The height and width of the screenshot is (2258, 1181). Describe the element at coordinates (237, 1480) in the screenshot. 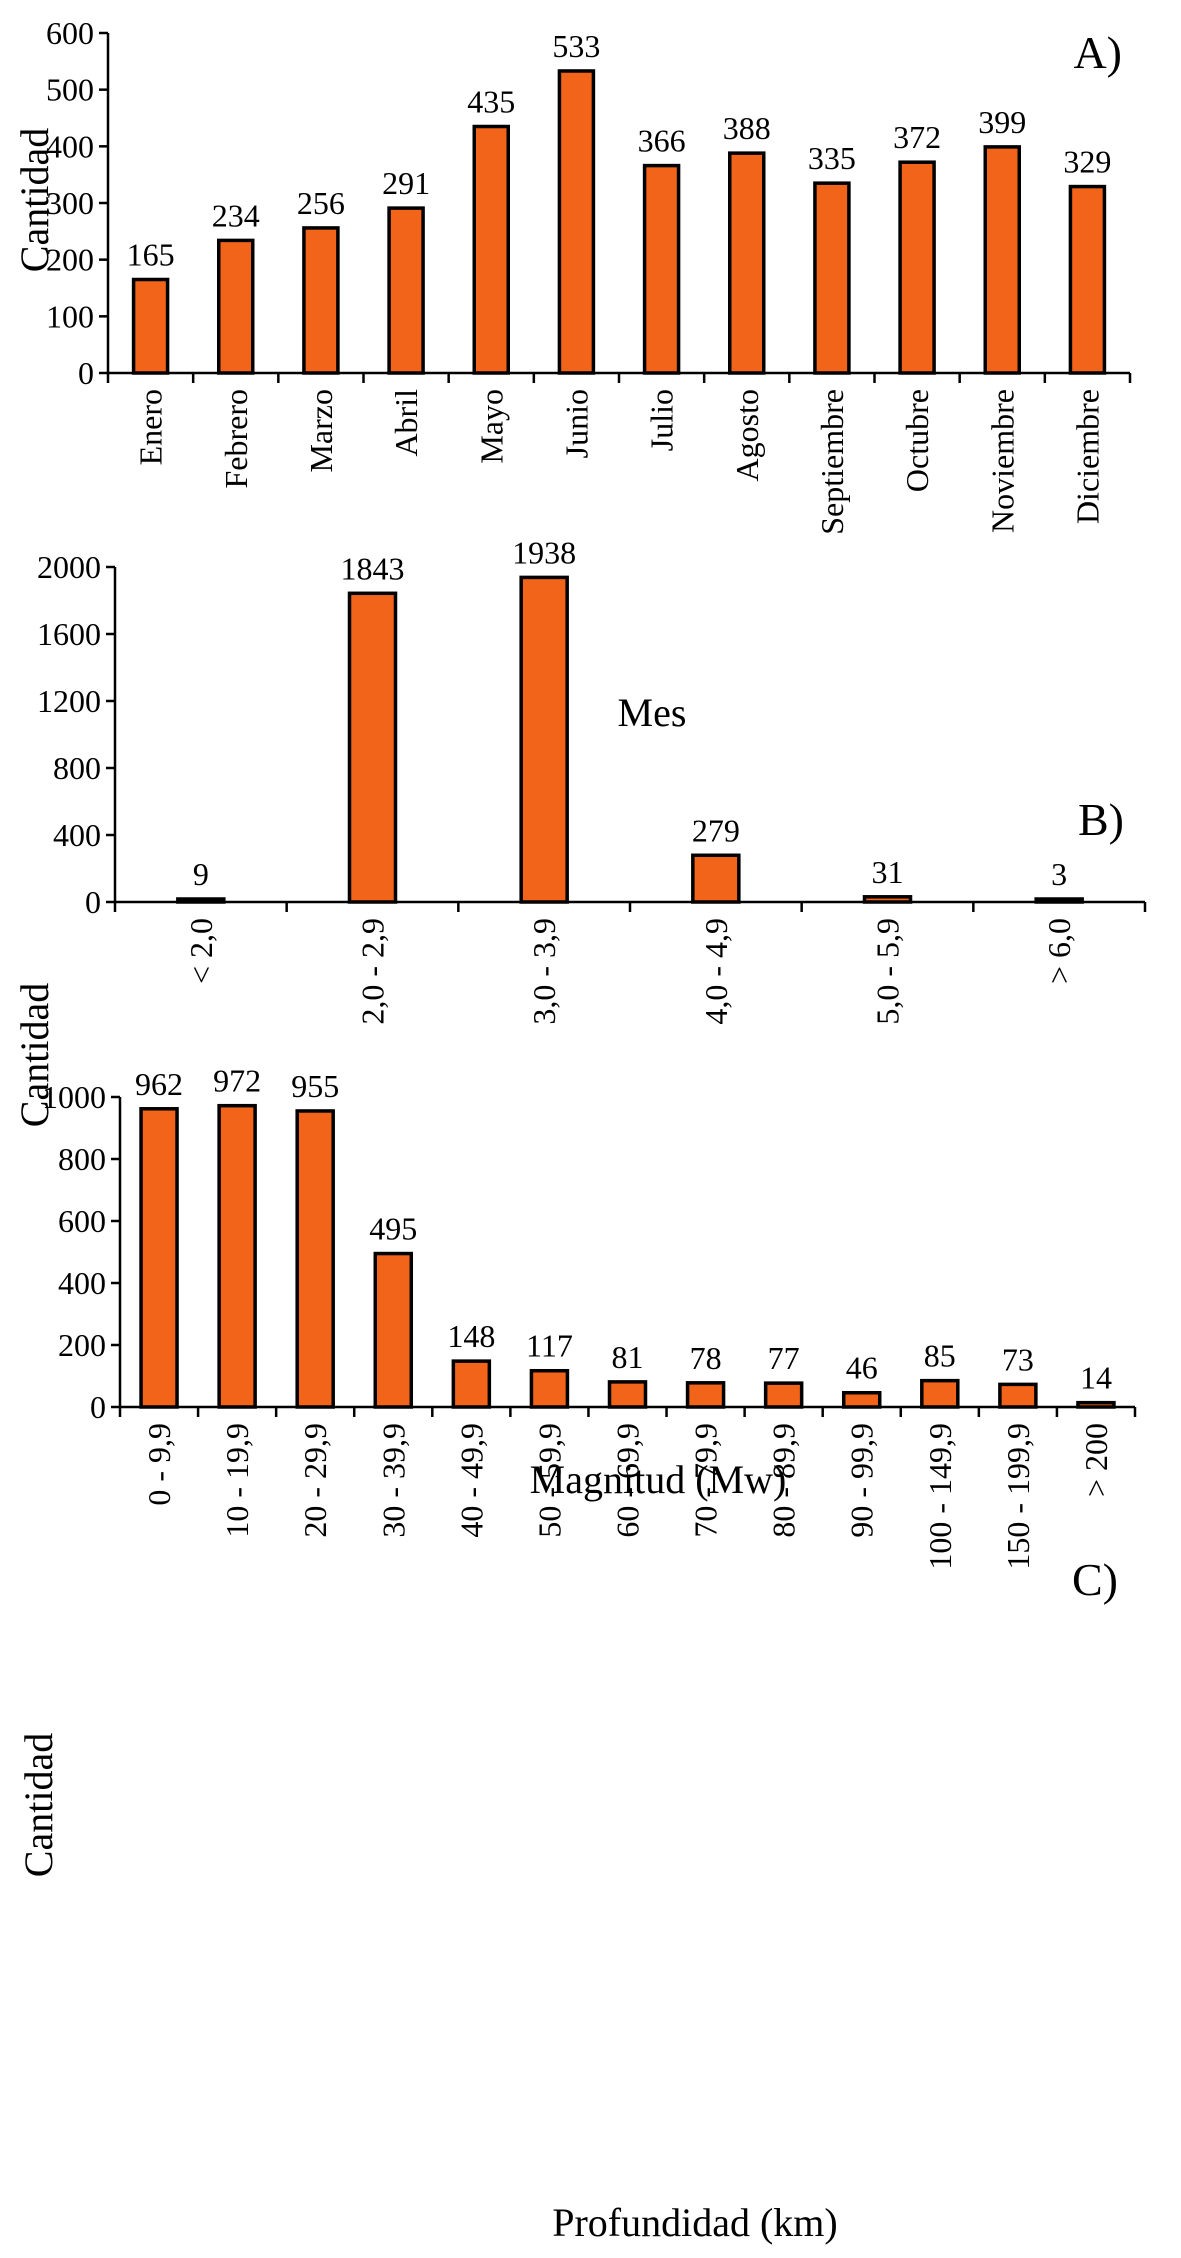

I see `category-label: 10 - 19,9` at that location.